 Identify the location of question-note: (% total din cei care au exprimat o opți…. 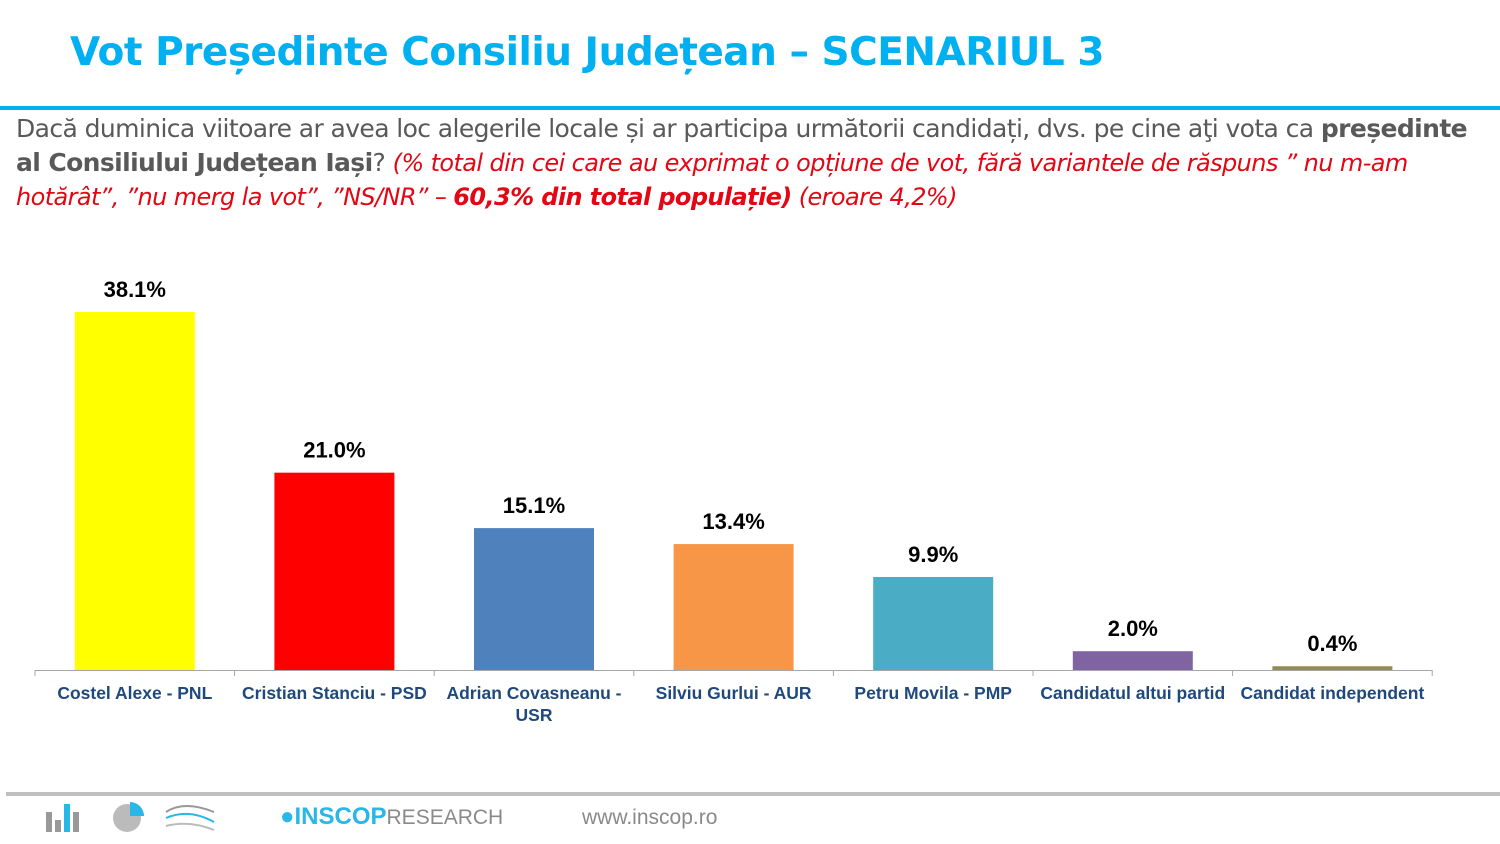
(712, 180).